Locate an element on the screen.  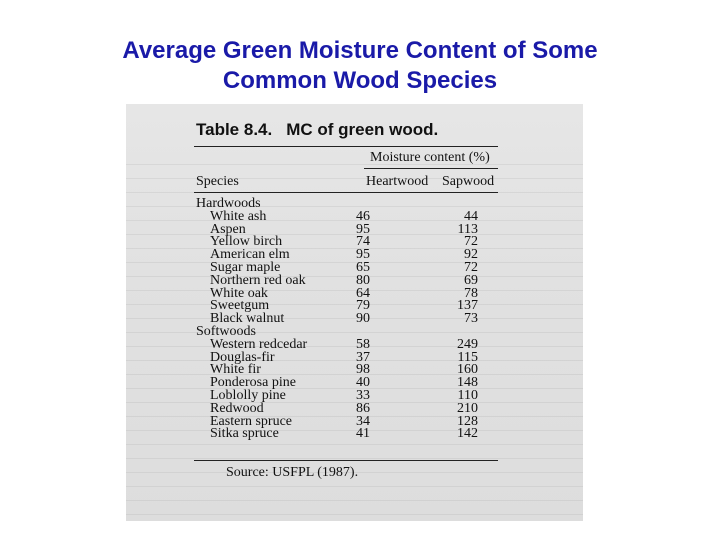
species-name: Sitka spruce is located at coordinates (244, 434).